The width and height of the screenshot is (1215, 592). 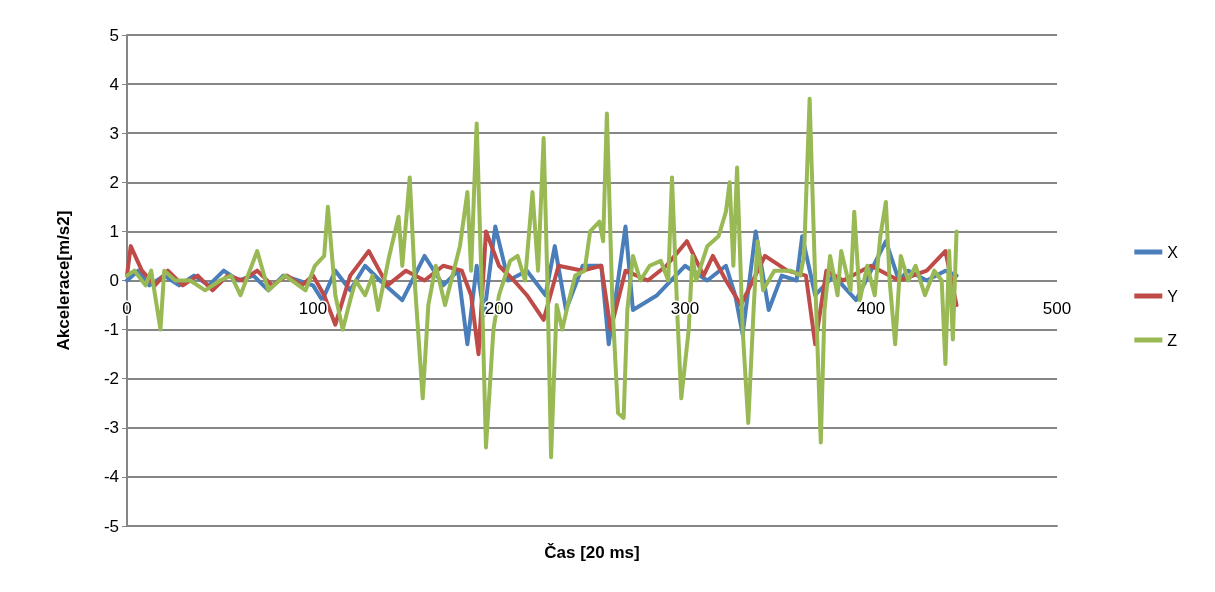 What do you see at coordinates (114, 231) in the screenshot?
I see `y-tick-label: 1` at bounding box center [114, 231].